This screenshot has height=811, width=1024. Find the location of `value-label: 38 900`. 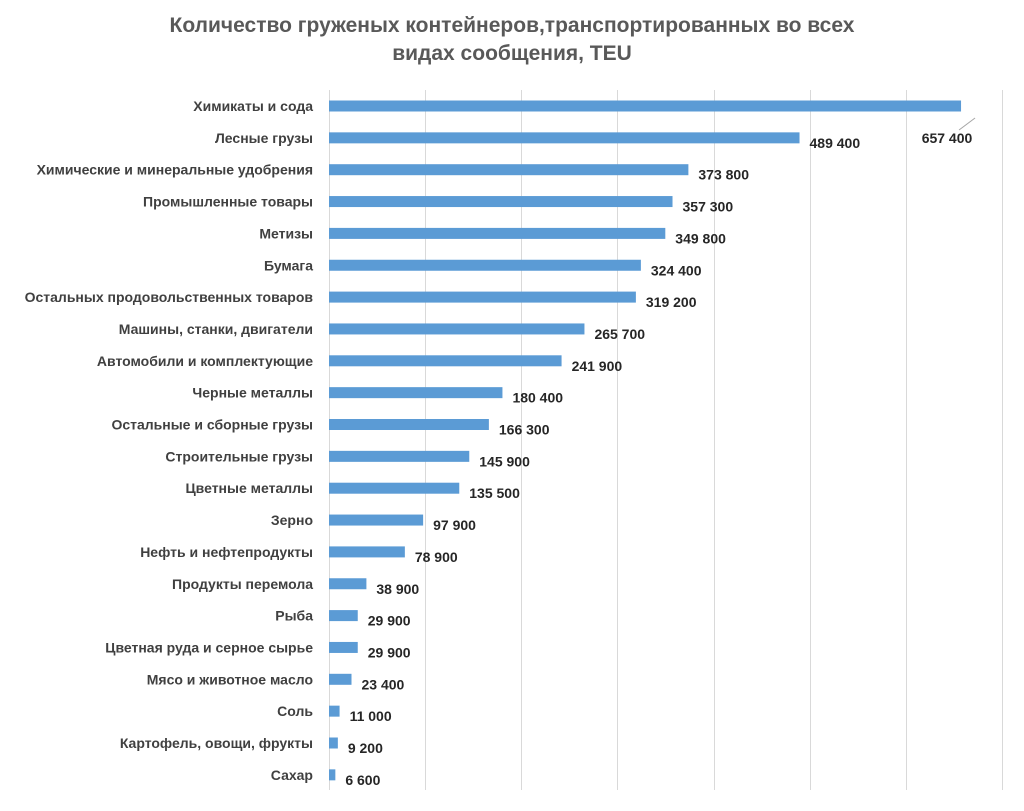

value-label: 38 900 is located at coordinates (397, 589).